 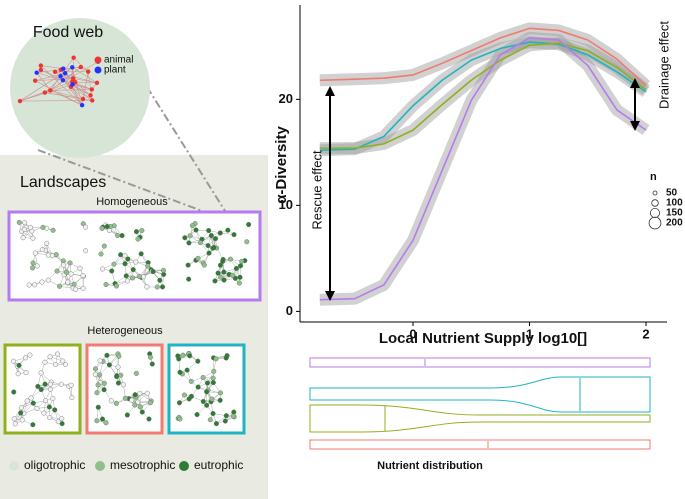 What do you see at coordinates (483, 338) in the screenshot?
I see `x-axis-label: Local Nutrient Supply log10[]` at bounding box center [483, 338].